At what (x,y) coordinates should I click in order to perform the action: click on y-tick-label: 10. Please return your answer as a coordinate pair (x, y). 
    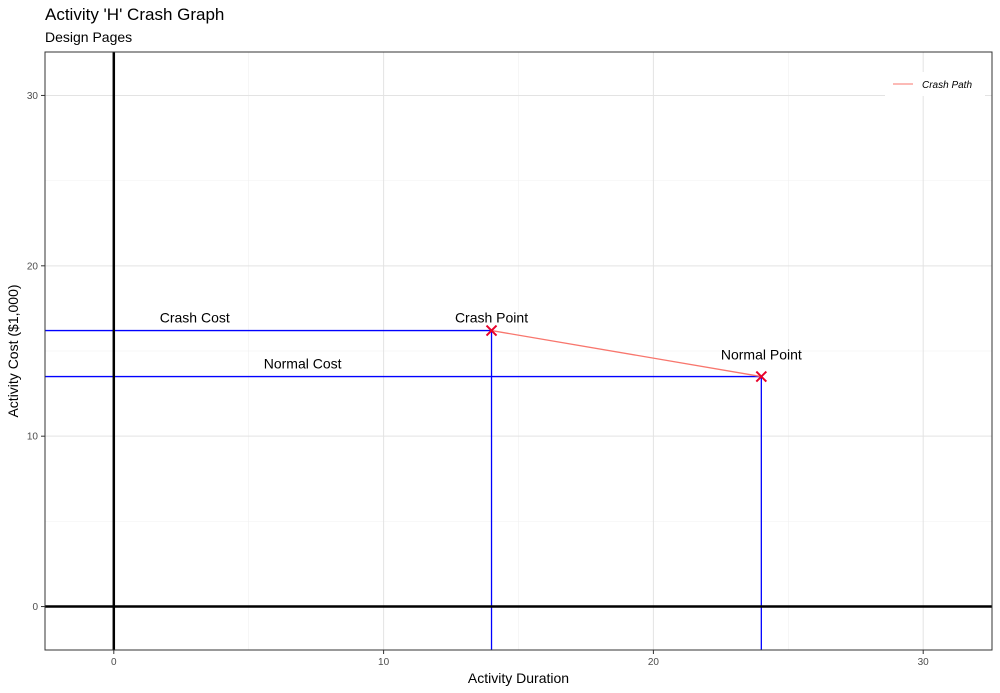
    Looking at the image, I should click on (33, 437).